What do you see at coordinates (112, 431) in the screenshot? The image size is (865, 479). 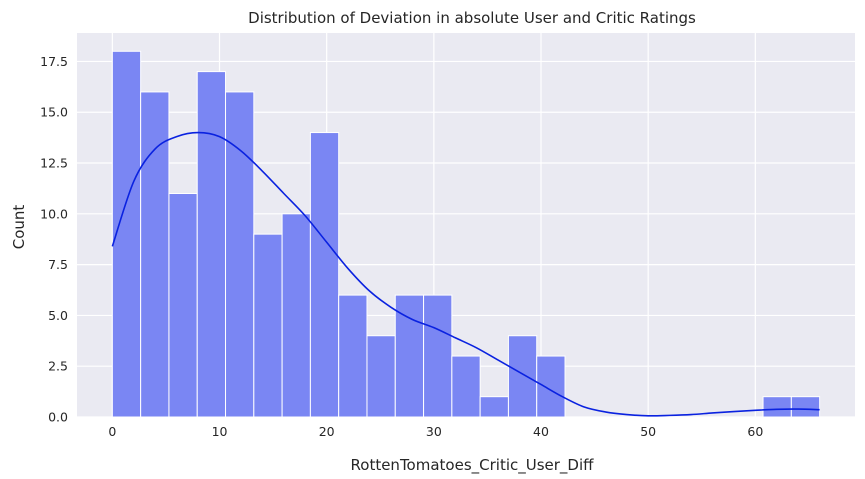 I see `x-tick-label: 0` at bounding box center [112, 431].